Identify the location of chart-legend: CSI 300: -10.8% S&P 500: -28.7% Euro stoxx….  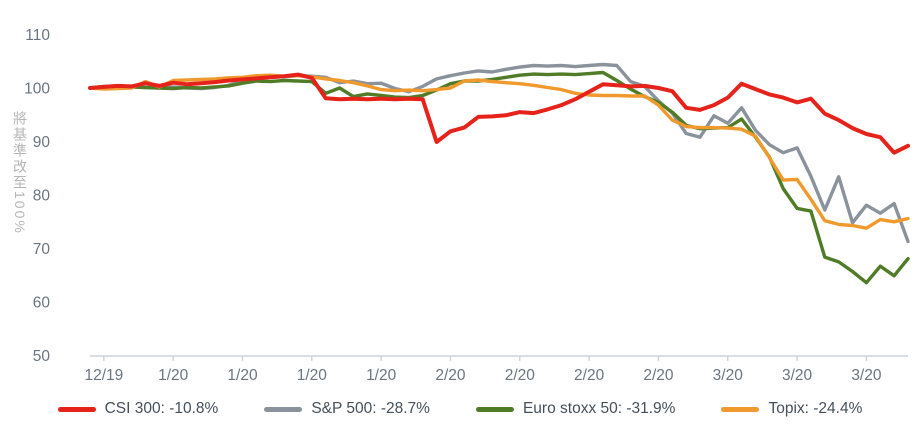
(460, 409).